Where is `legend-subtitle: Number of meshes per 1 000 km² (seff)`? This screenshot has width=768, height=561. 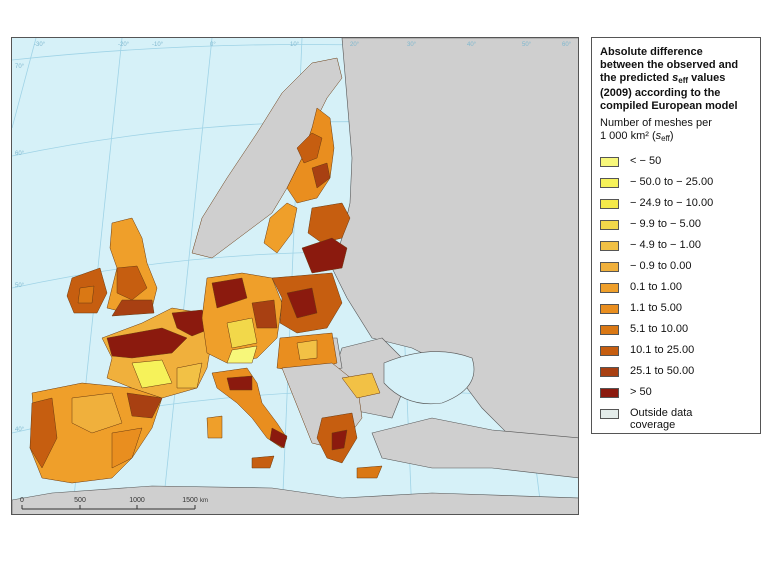
legend-subtitle: Number of meshes per 1 000 km² (seff) is located at coordinates (677, 131).